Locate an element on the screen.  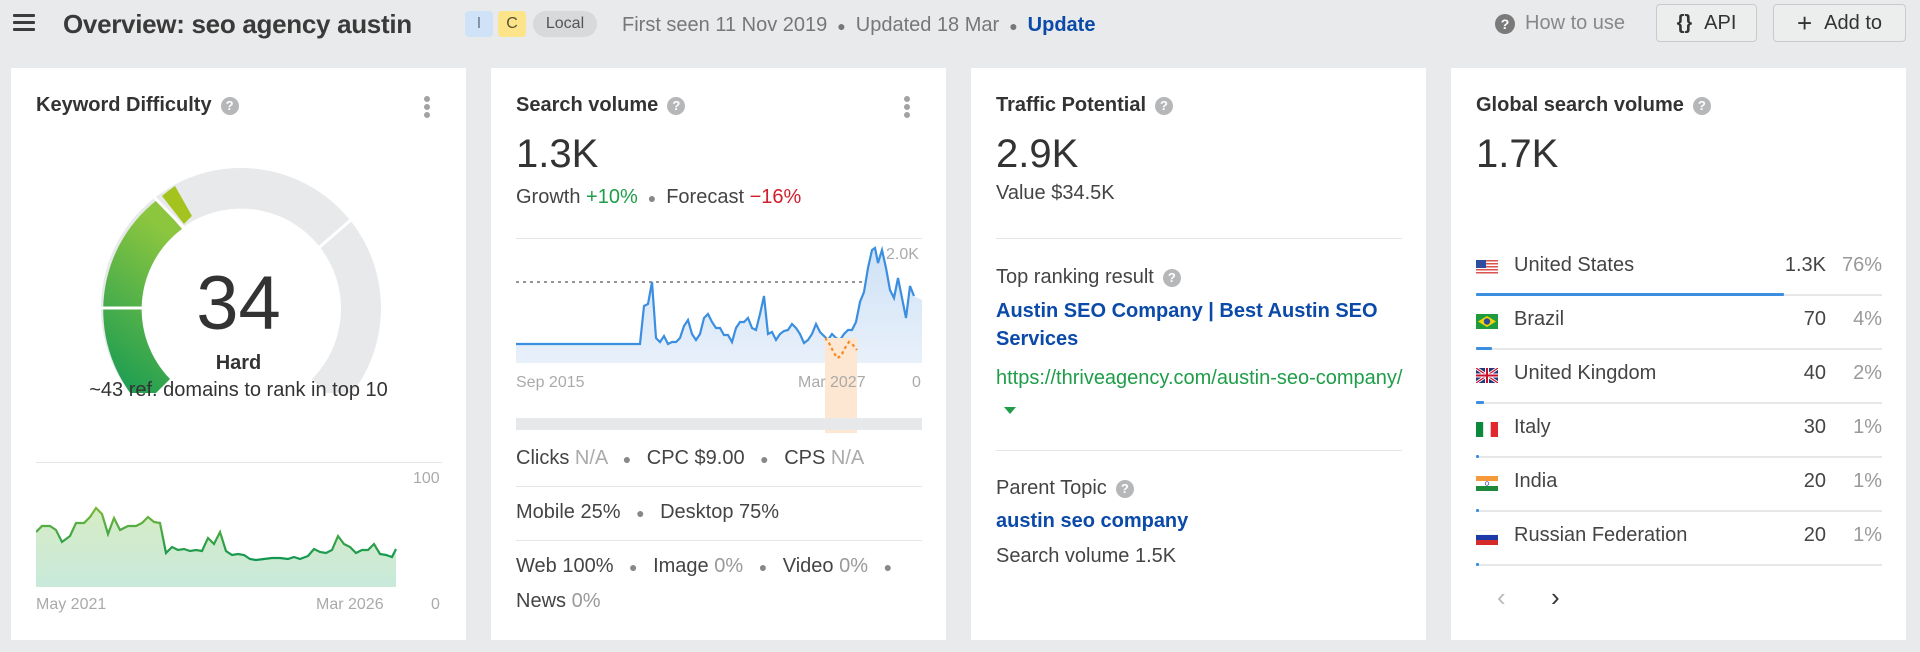
forecast-value: −16% is located at coordinates (775, 197).